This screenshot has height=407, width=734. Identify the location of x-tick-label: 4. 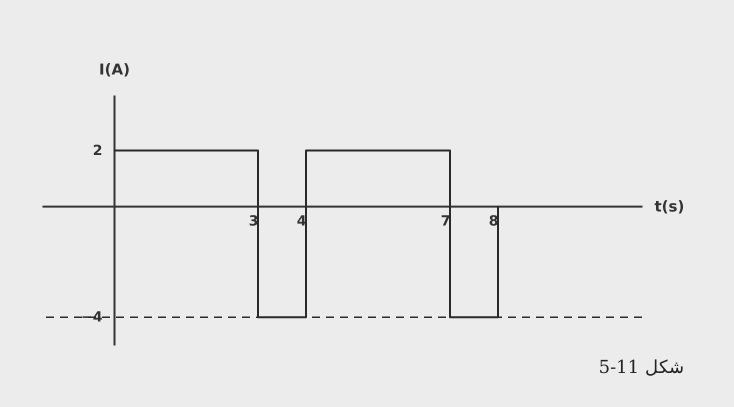
(301, 222).